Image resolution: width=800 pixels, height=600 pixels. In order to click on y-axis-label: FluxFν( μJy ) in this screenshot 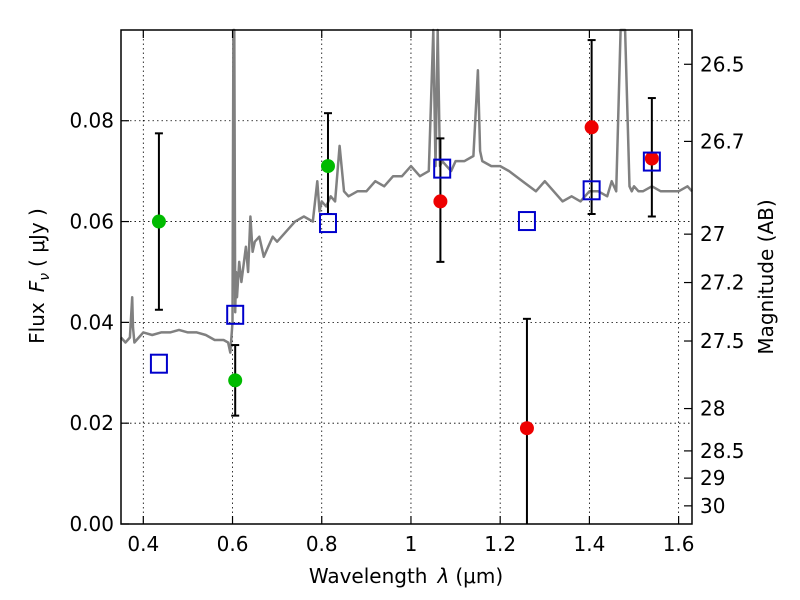, I will do `click(39, 276)`.